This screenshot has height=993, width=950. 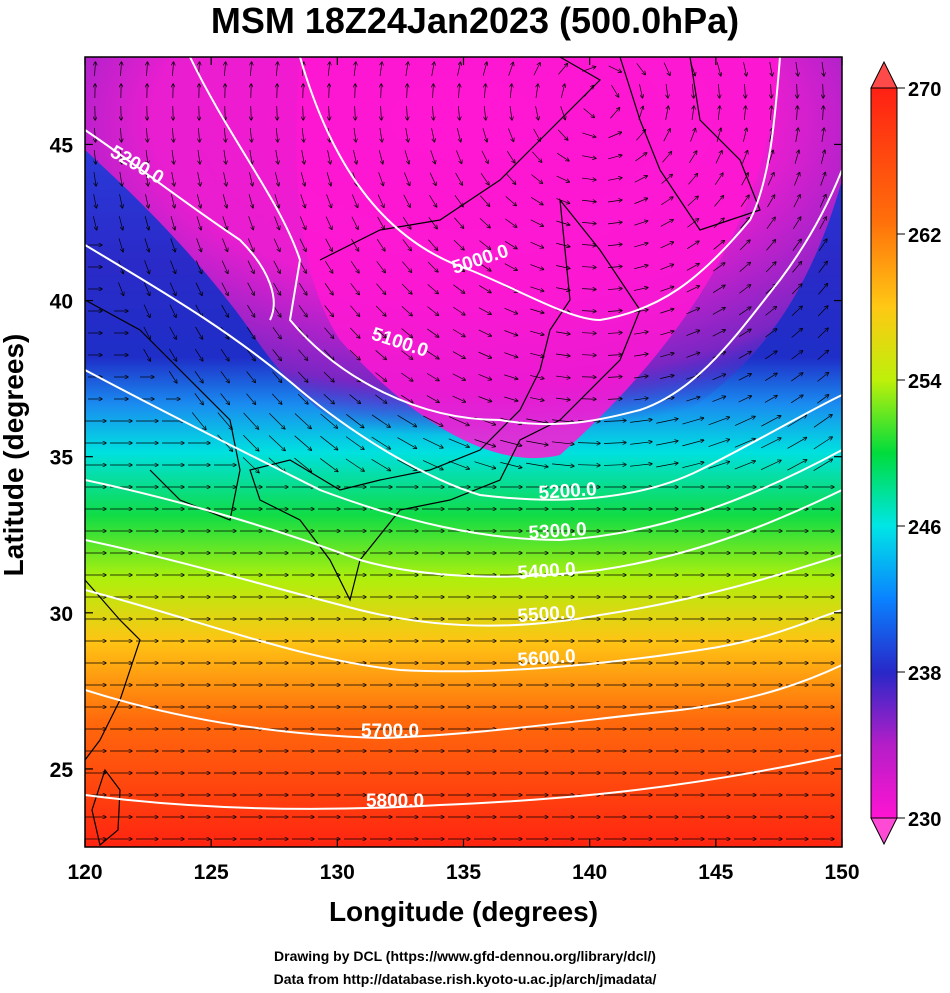 I want to click on y-tick-label: 30, so click(x=61, y=614).